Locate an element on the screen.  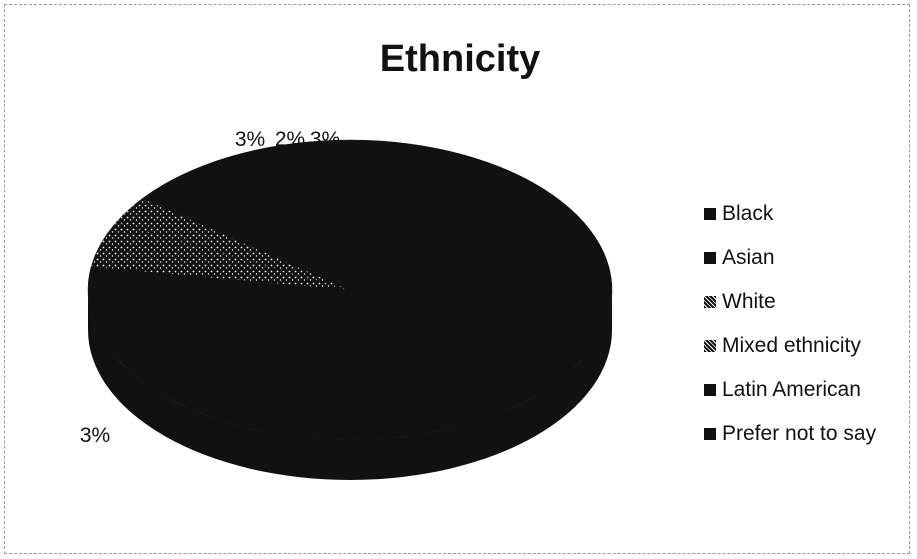
legend-item-black: Black is located at coordinates (790, 214).